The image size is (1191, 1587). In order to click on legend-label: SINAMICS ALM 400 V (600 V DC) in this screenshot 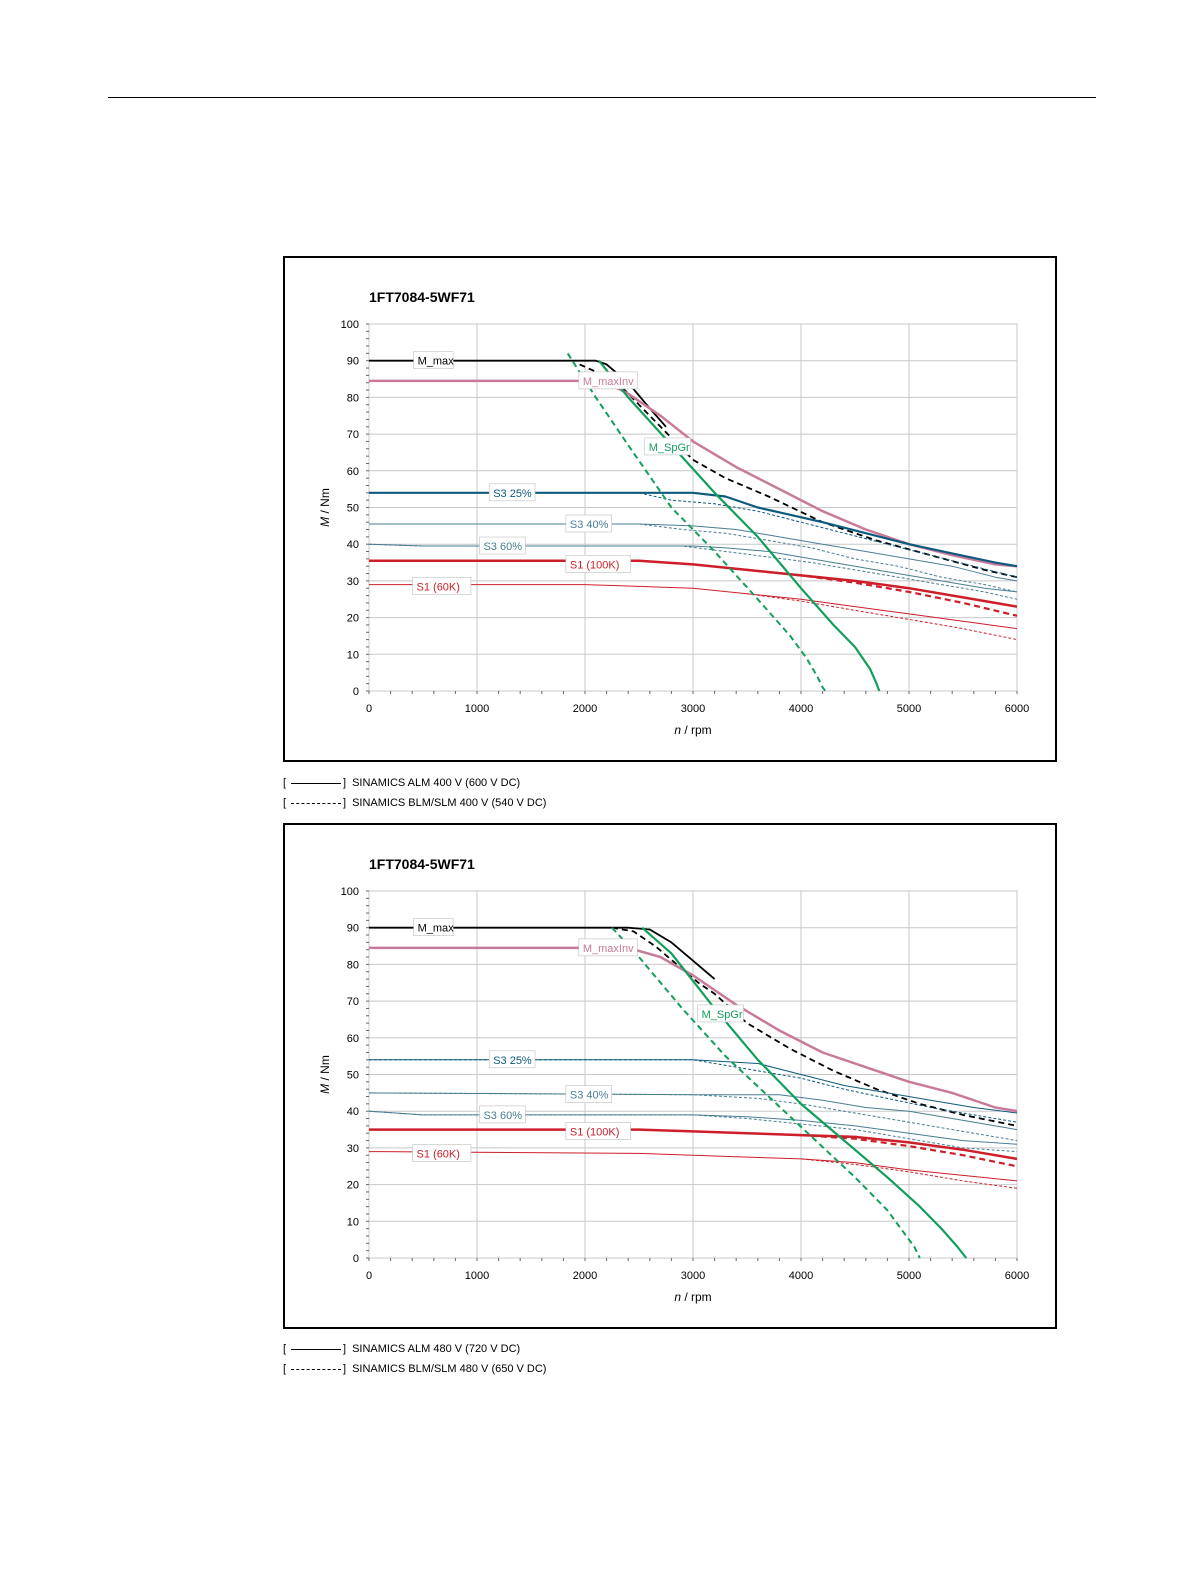, I will do `click(436, 783)`.